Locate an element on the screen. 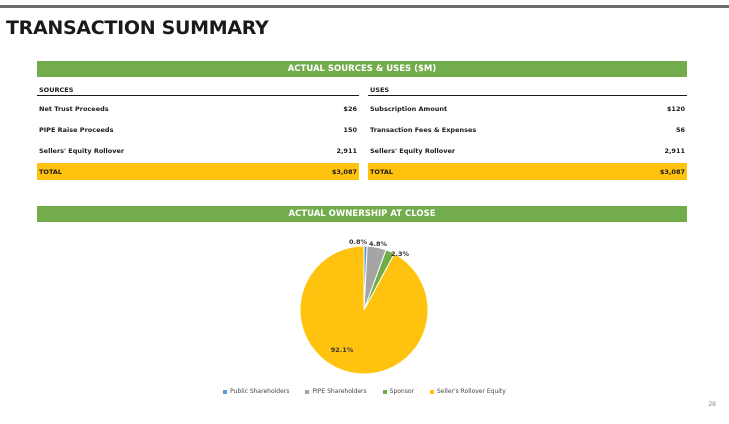 Image resolution: width=729 pixels, height=424 pixels. uses-total-row: TOTAL $3,087 is located at coordinates (527, 171).